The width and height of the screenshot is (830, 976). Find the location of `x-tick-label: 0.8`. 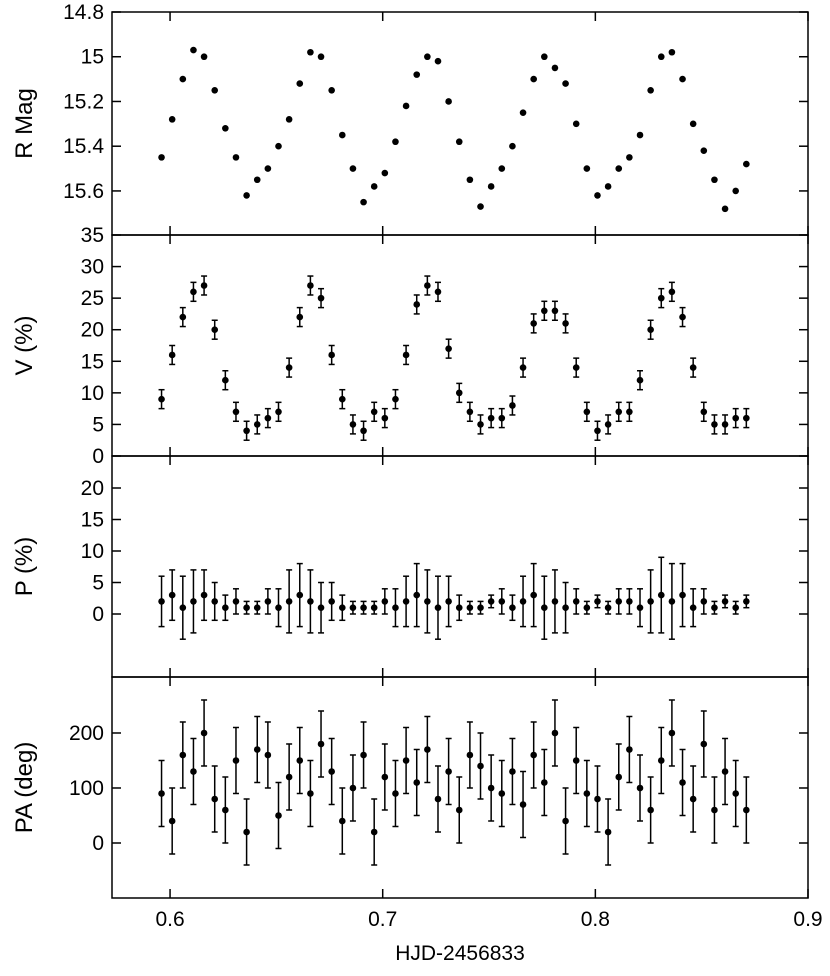

x-tick-label: 0.8 is located at coordinates (595, 919).